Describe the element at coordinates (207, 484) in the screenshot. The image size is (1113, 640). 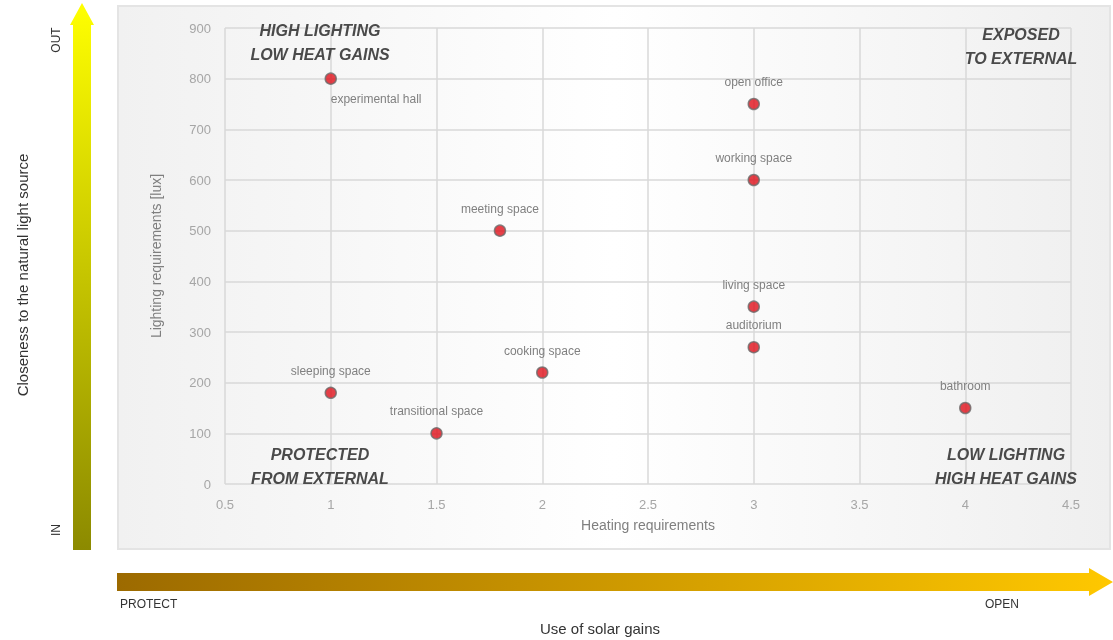
I see `y-tick-label: 0` at that location.